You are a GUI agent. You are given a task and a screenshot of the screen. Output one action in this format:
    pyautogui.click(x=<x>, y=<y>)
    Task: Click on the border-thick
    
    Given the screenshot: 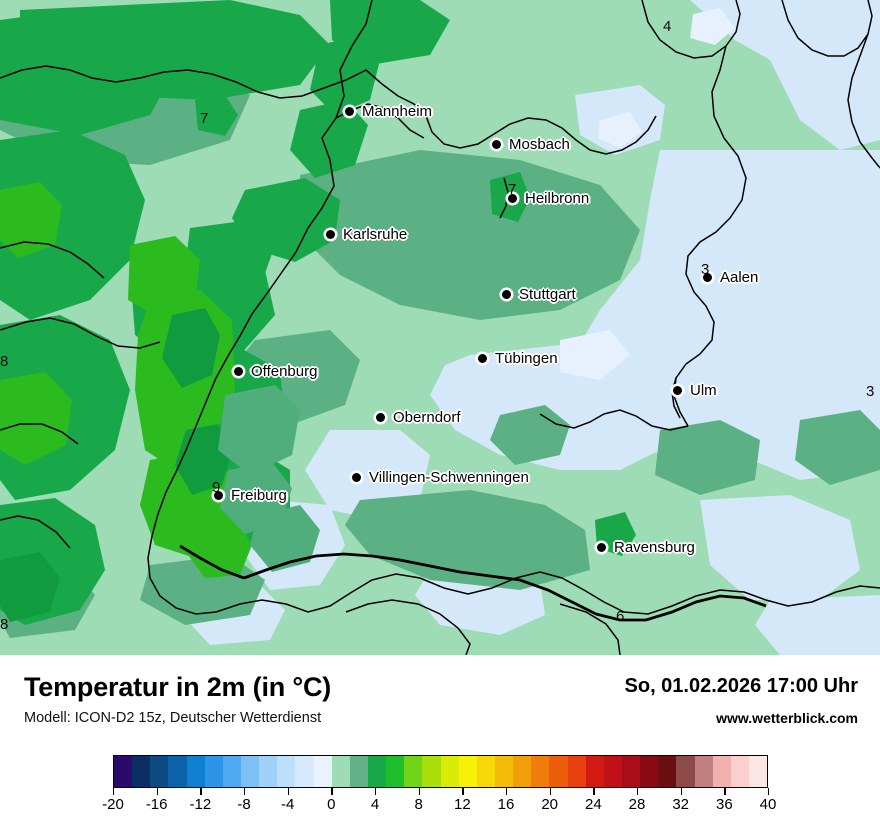 What is the action you would take?
    pyautogui.click(x=473, y=583)
    